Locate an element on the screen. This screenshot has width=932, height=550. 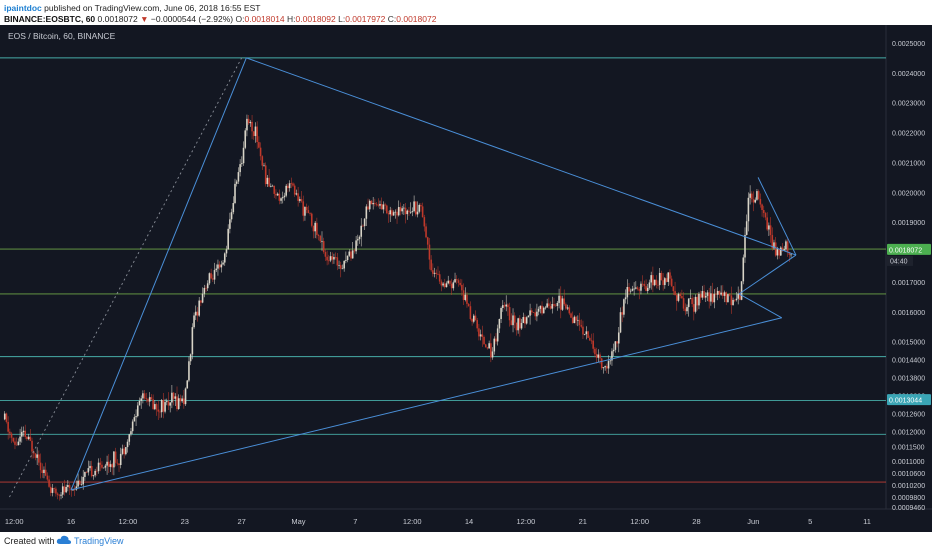
author-name: ipaintdoc is located at coordinates (23, 8).